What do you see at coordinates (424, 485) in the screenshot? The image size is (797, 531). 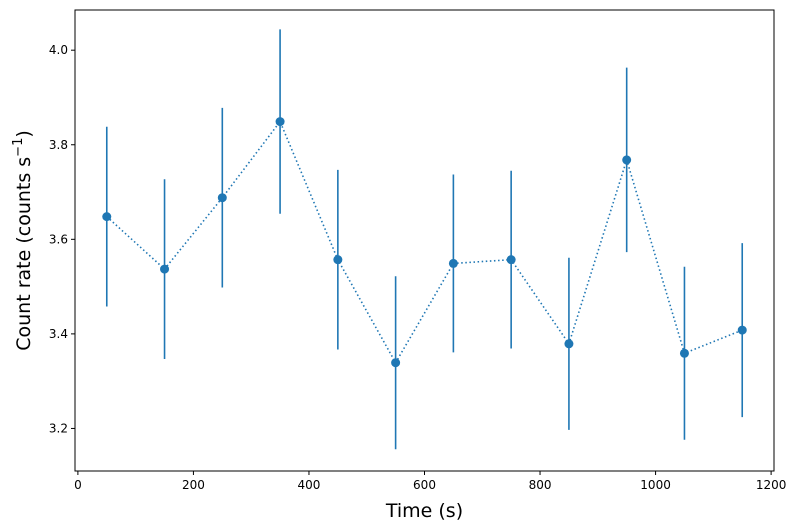 I see `x-tick-label: 600` at bounding box center [424, 485].